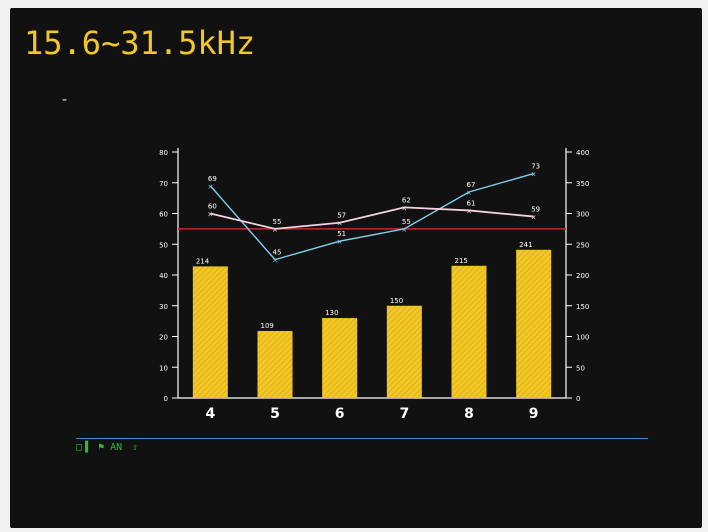 This screenshot has height=532, width=708. What do you see at coordinates (341, 234) in the screenshot?
I see `point-value-label: 51` at bounding box center [341, 234].